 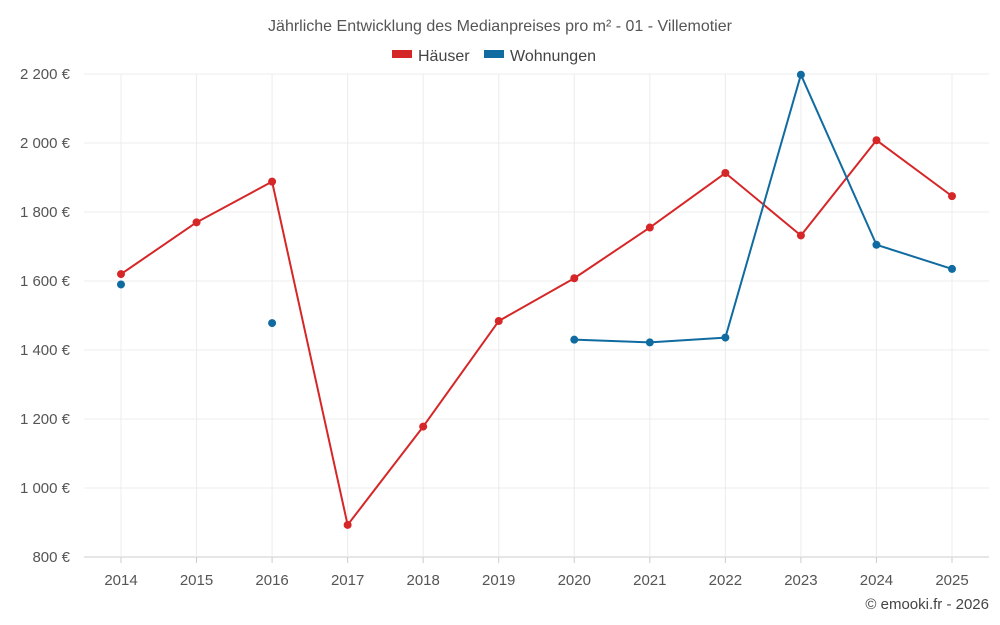 What do you see at coordinates (553, 56) in the screenshot?
I see `legend-label-wohnungen: Wohnungen` at bounding box center [553, 56].